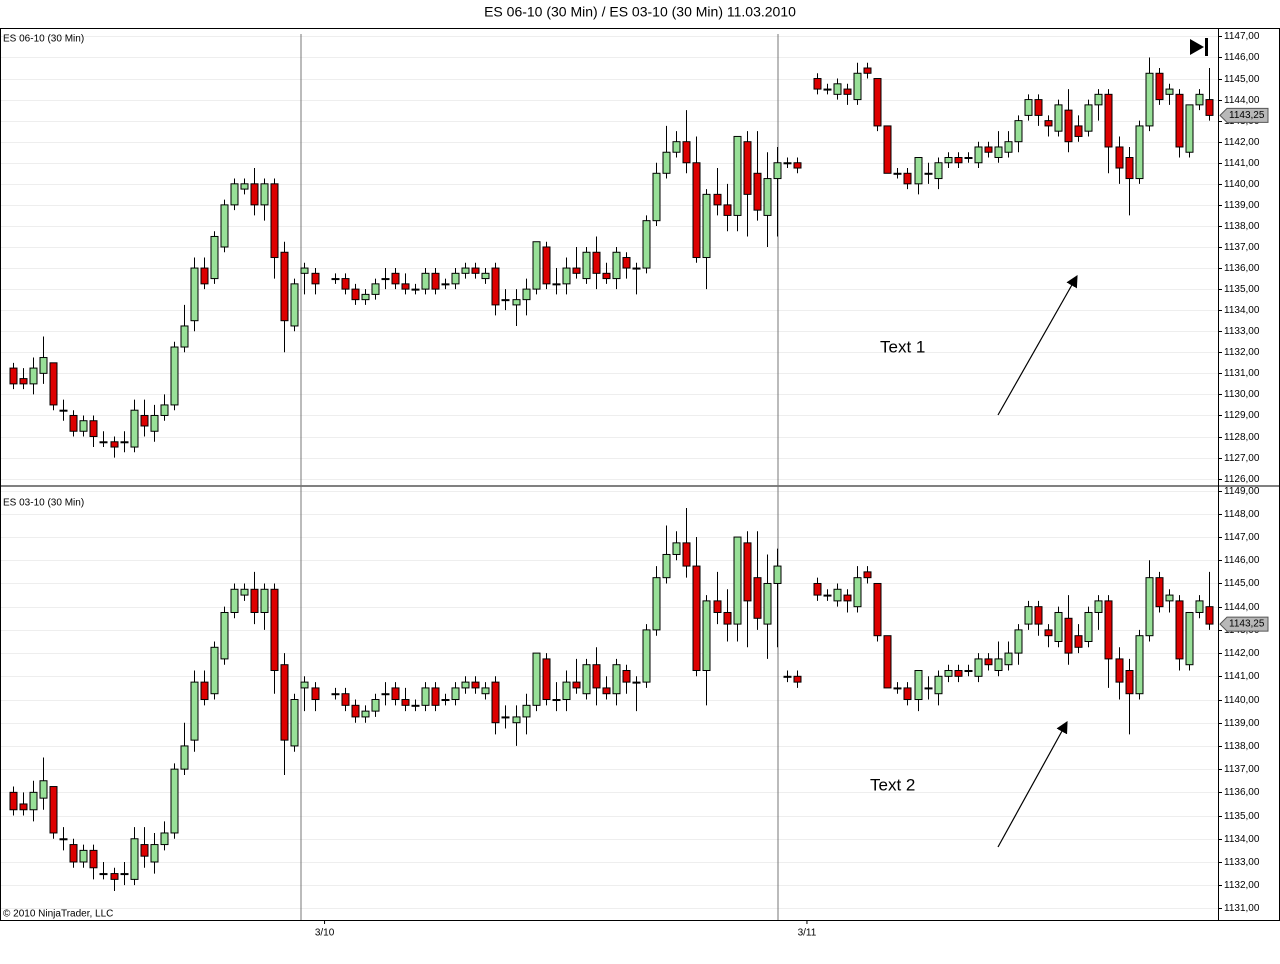 The image size is (1280, 964). What do you see at coordinates (1242, 394) in the screenshot?
I see `y-tick-label: 1130,00` at bounding box center [1242, 394].